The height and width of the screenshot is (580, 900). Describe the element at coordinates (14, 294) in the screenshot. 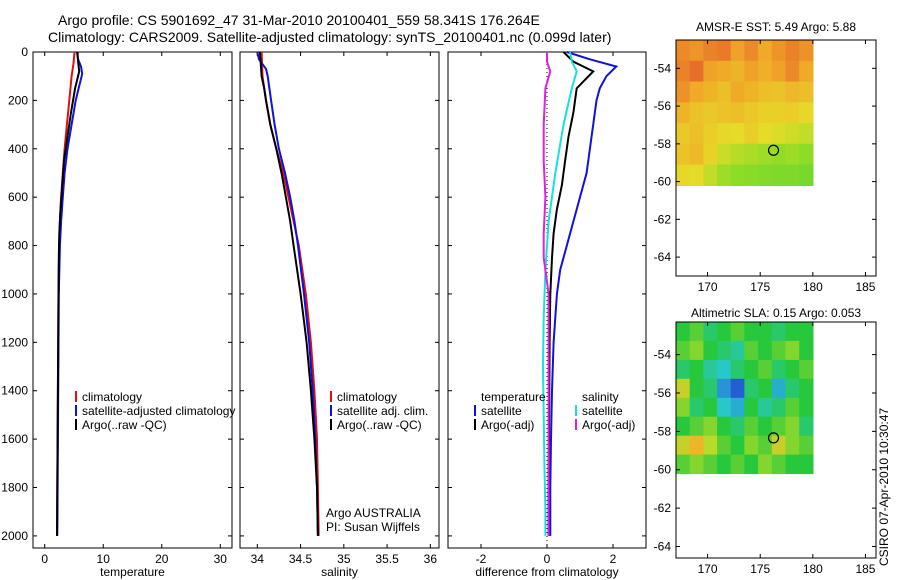

I see `y-tick-label: 1000` at that location.